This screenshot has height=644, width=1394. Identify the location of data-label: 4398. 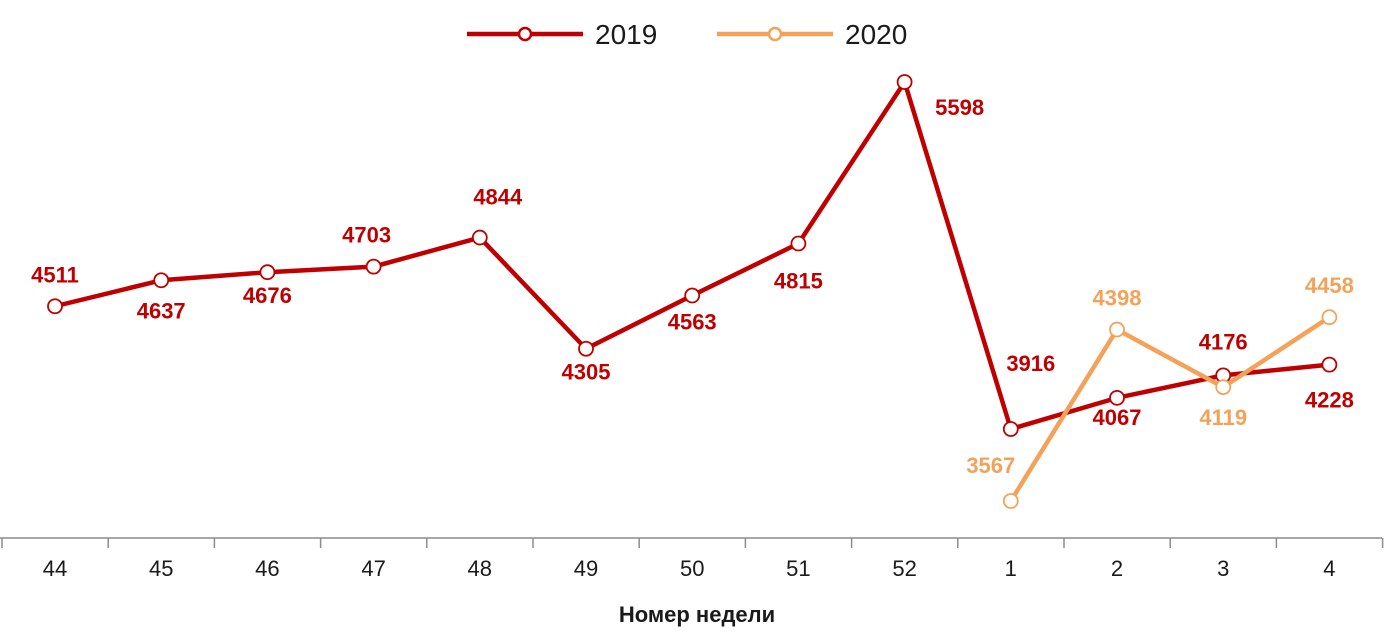
(1117, 298).